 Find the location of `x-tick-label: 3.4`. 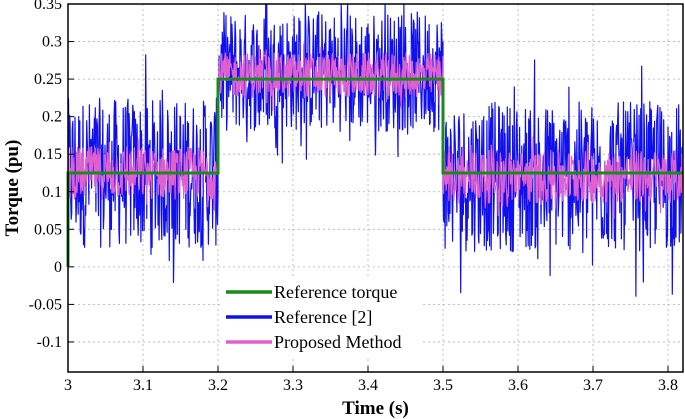

x-tick-label: 3.4 is located at coordinates (368, 385).